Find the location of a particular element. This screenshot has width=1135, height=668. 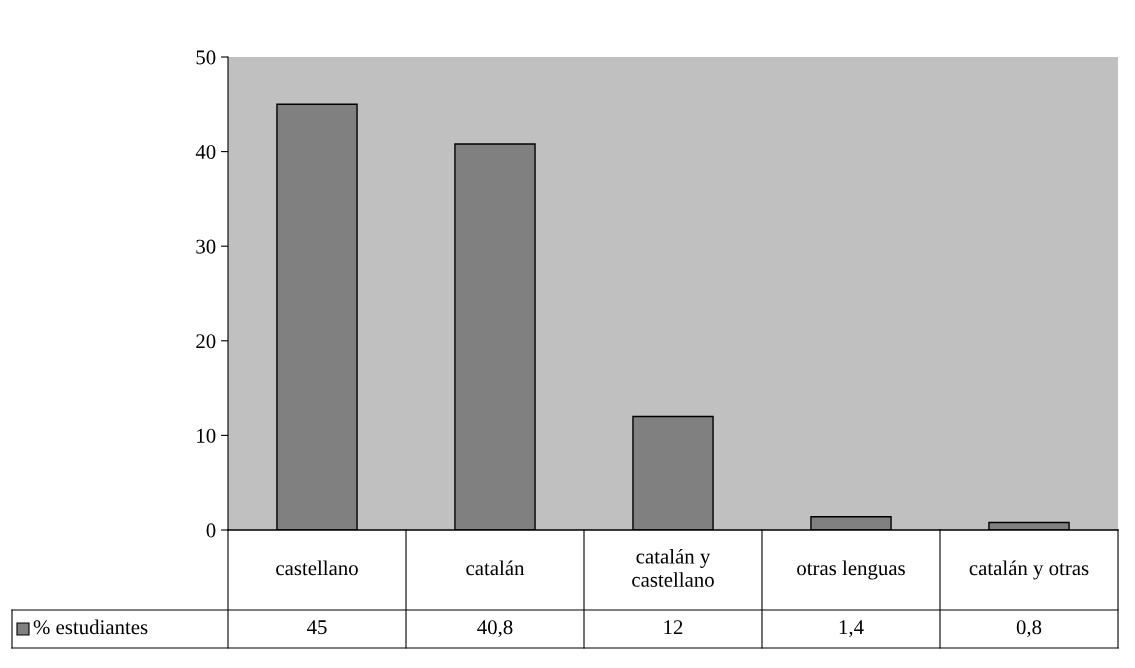

y-tick-label: 10 is located at coordinates (206, 435).